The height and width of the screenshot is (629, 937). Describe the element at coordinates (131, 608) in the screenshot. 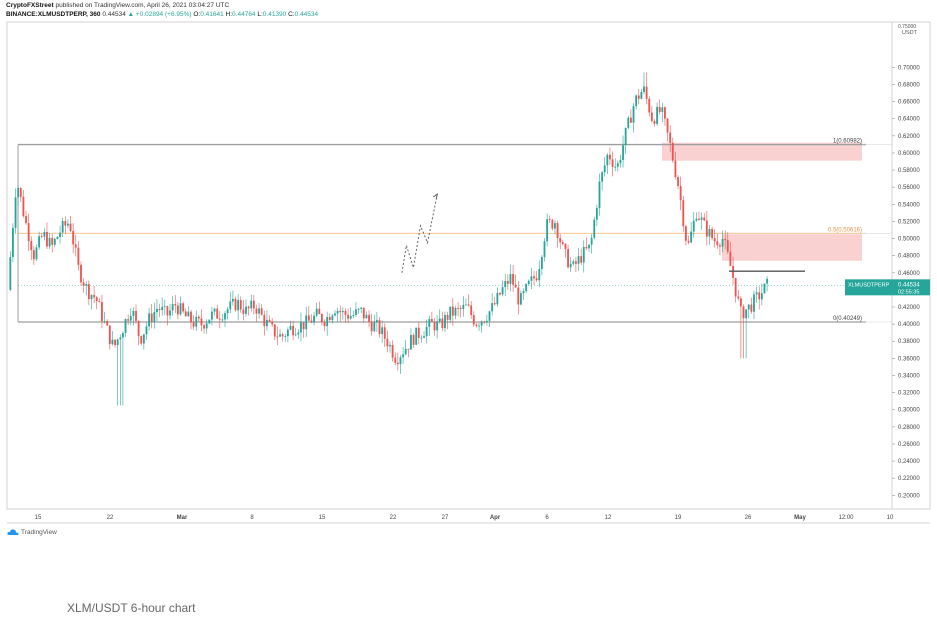

I see `figure-caption: XLM/USDT 6-hour chart` at that location.